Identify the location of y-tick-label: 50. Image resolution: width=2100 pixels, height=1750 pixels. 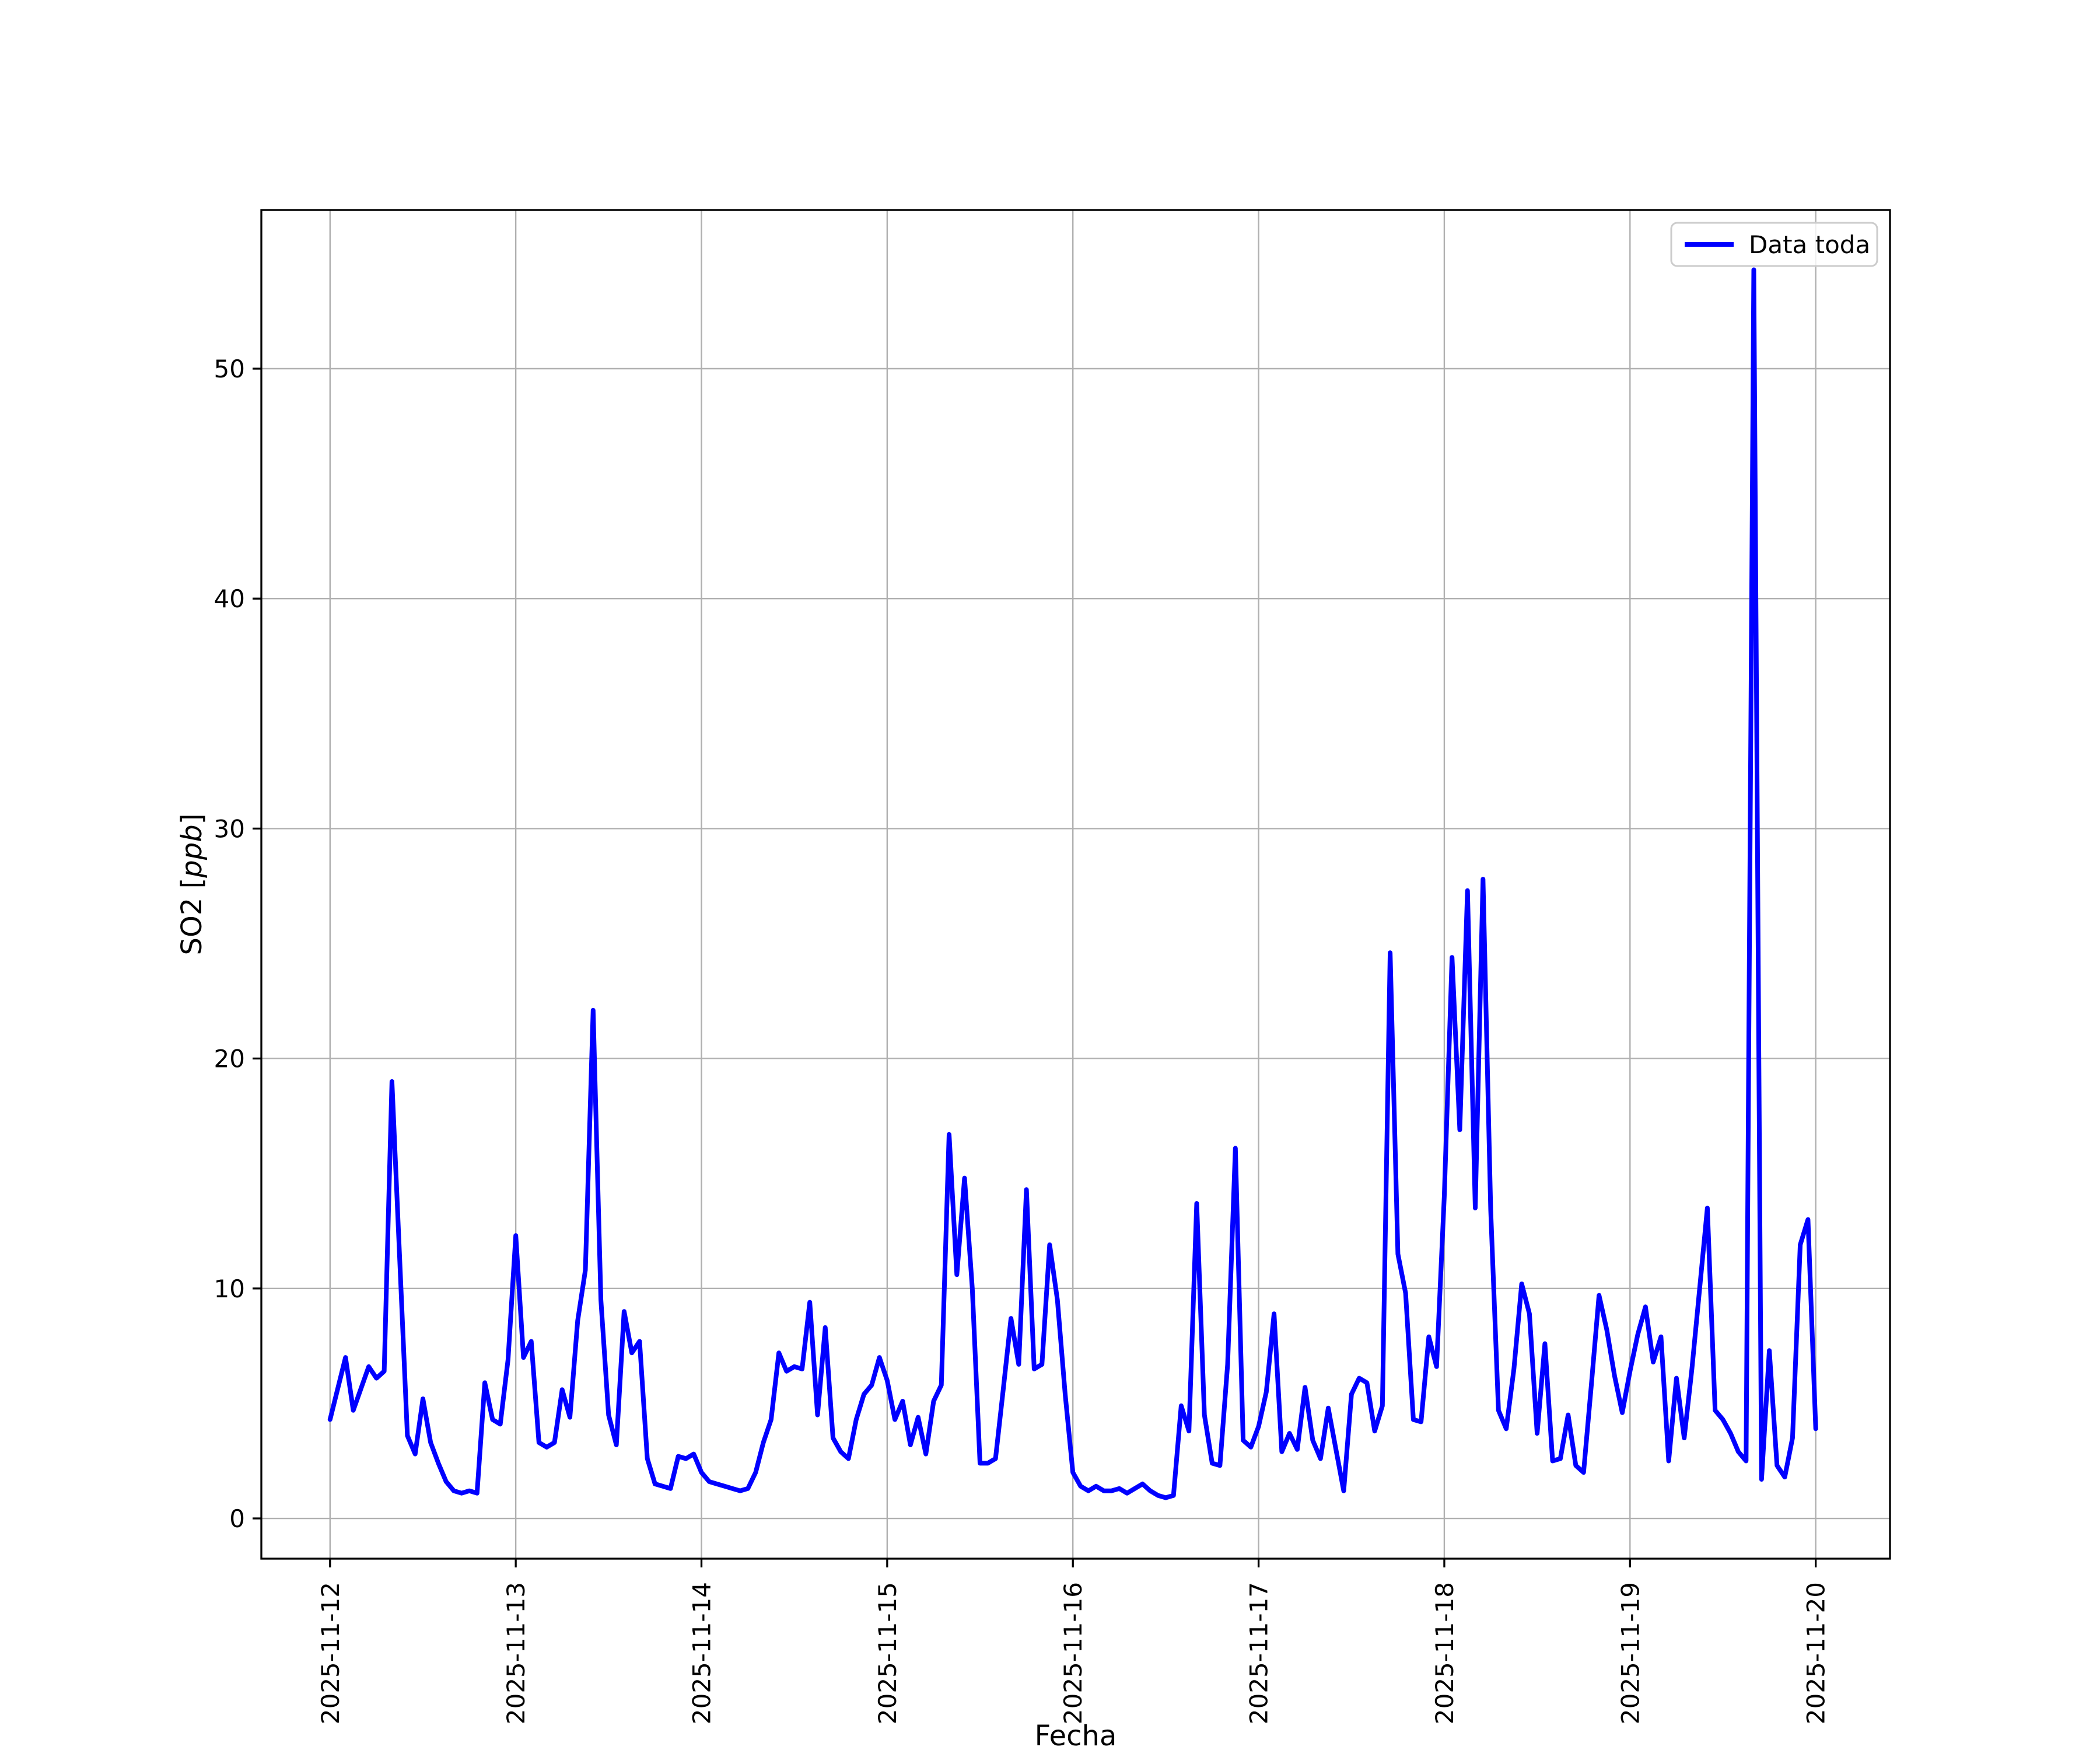
(229, 369).